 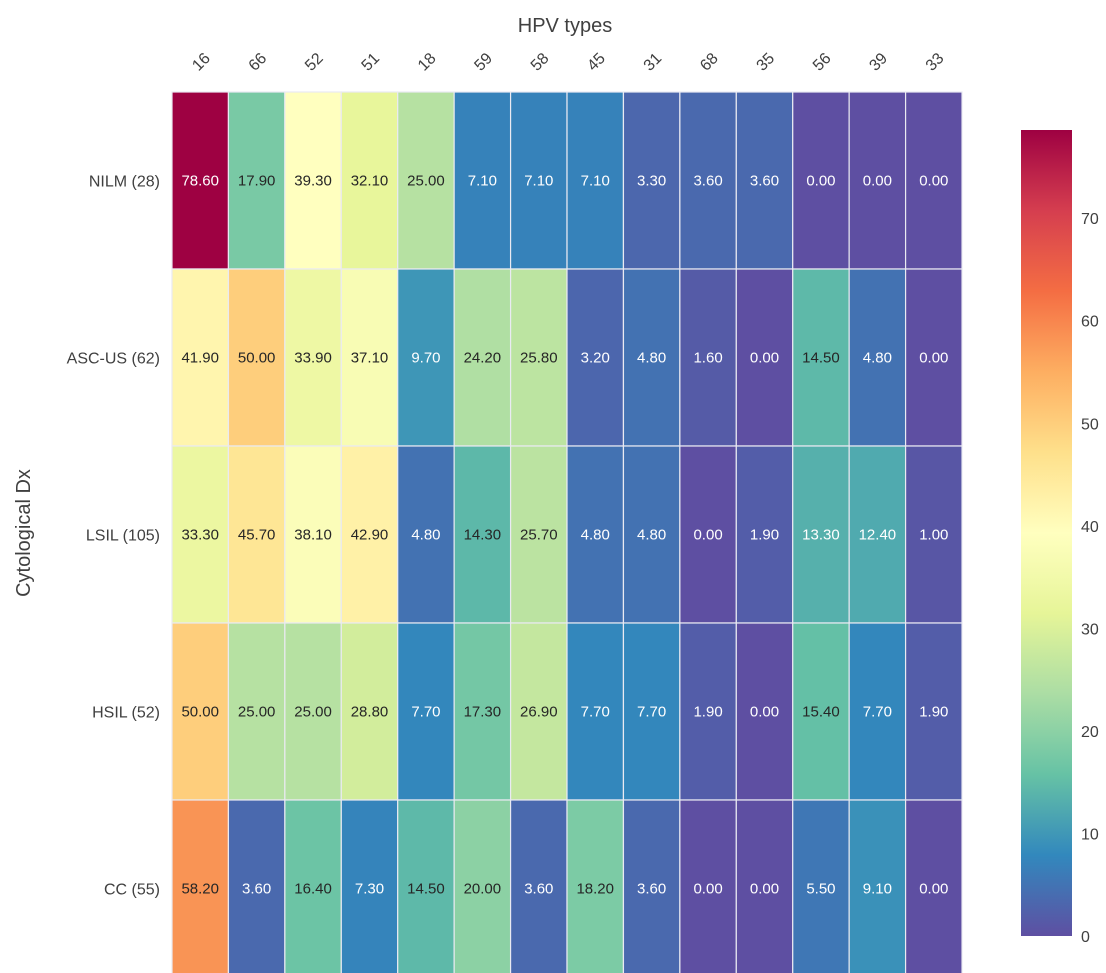 What do you see at coordinates (371, 62) in the screenshot?
I see `x-tick-label: 51` at bounding box center [371, 62].